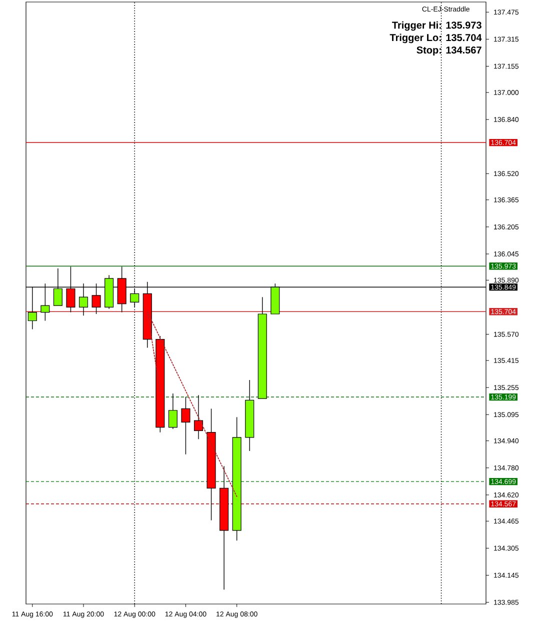 This screenshot has height=625, width=548. What do you see at coordinates (449, 51) in the screenshot?
I see `annotation: Stop: 134.567` at bounding box center [449, 51].